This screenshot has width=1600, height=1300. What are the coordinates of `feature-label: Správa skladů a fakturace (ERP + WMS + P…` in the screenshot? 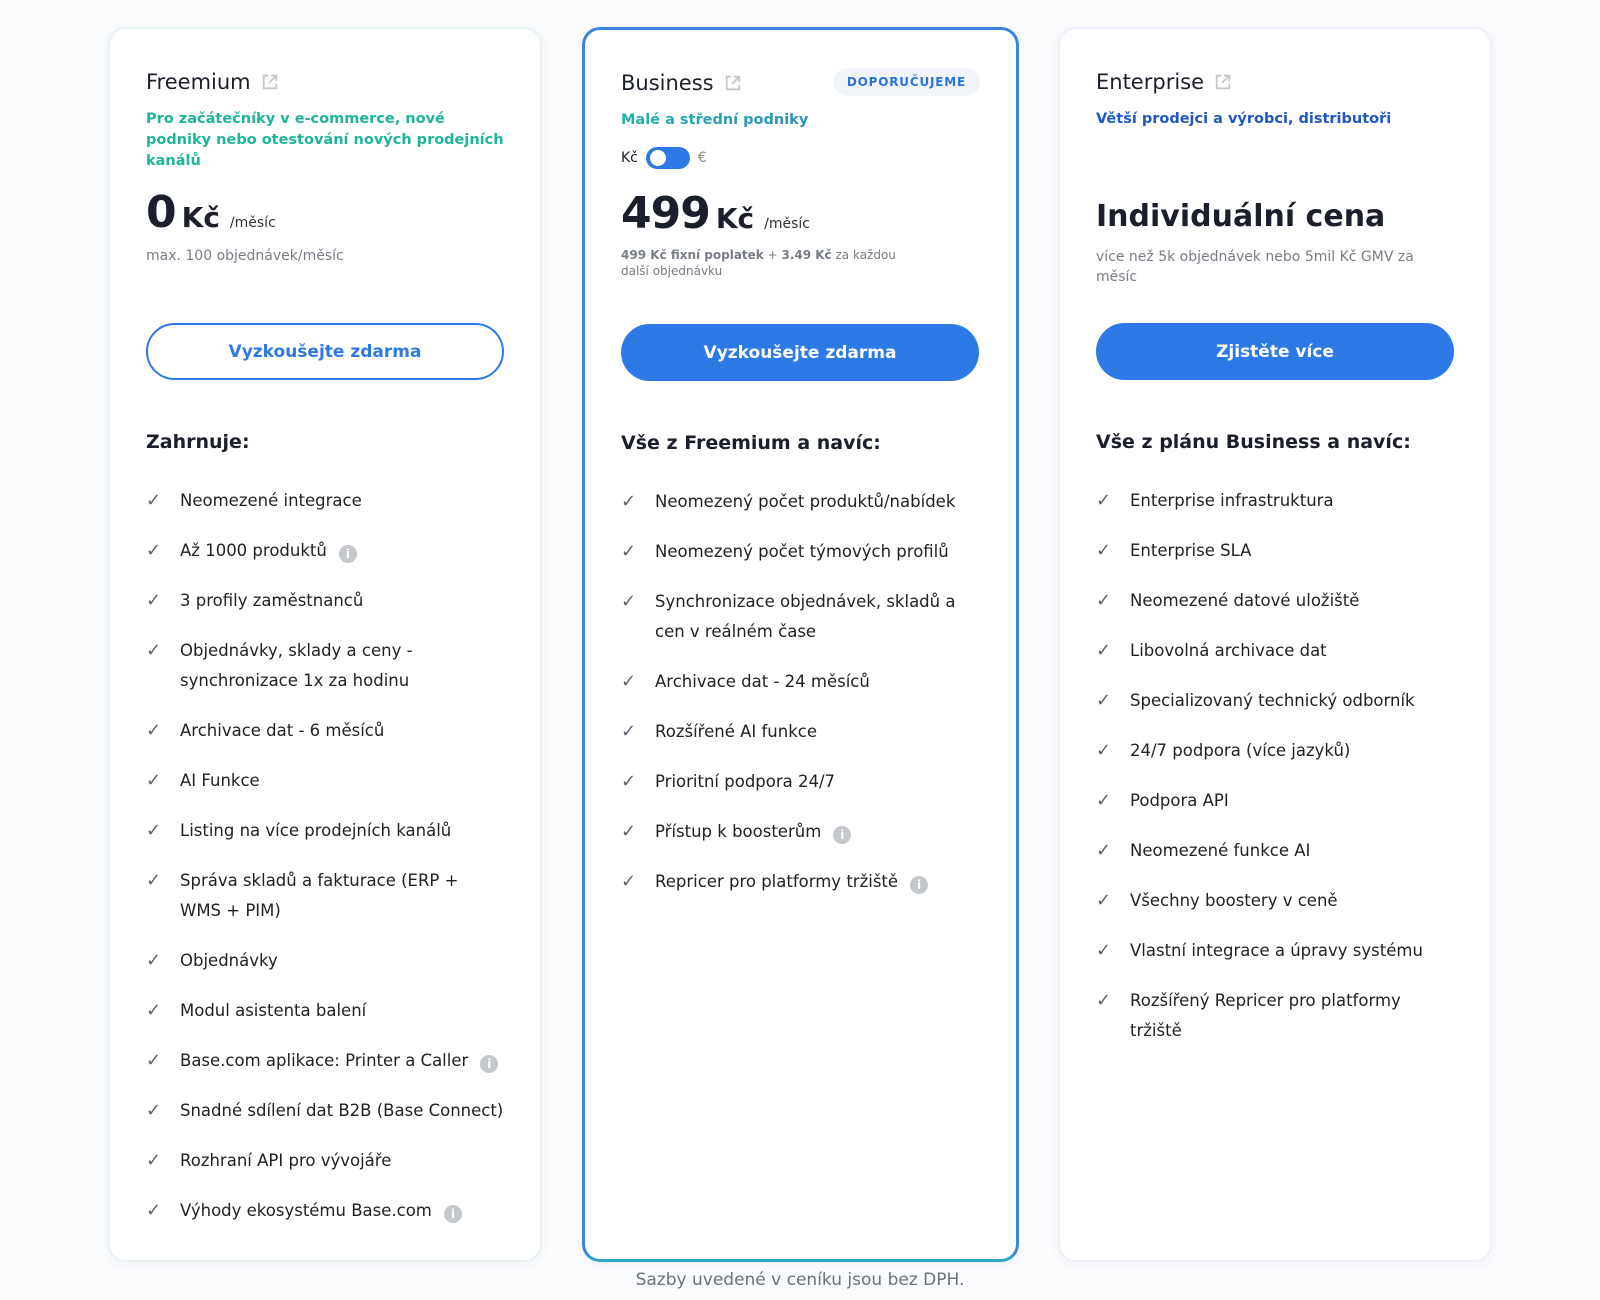 It's located at (319, 895).